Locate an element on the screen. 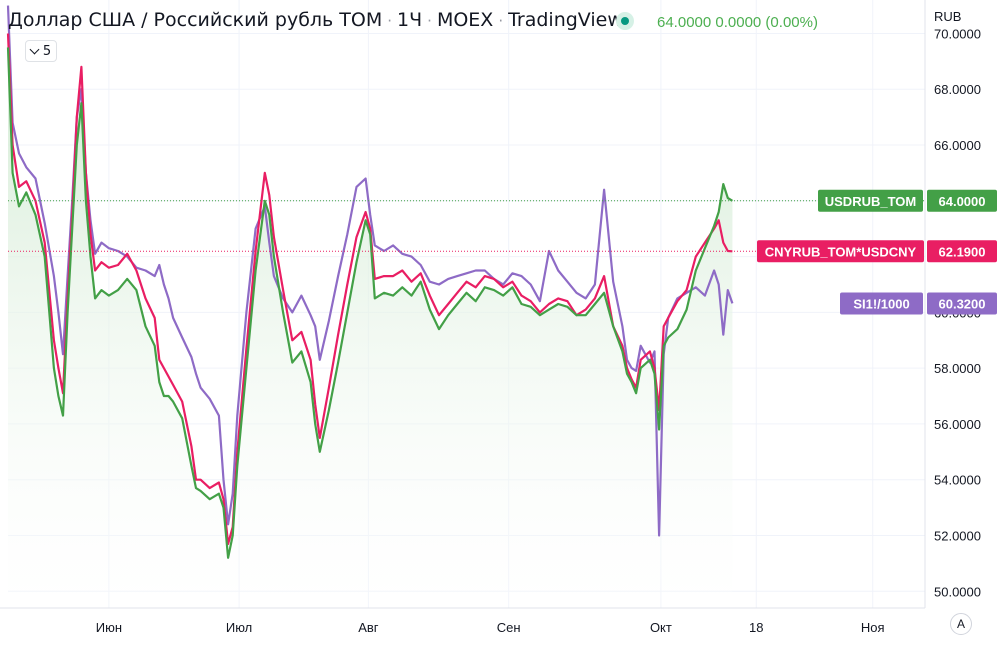 The image size is (1000, 650). currency-label: RUB is located at coordinates (947, 16).